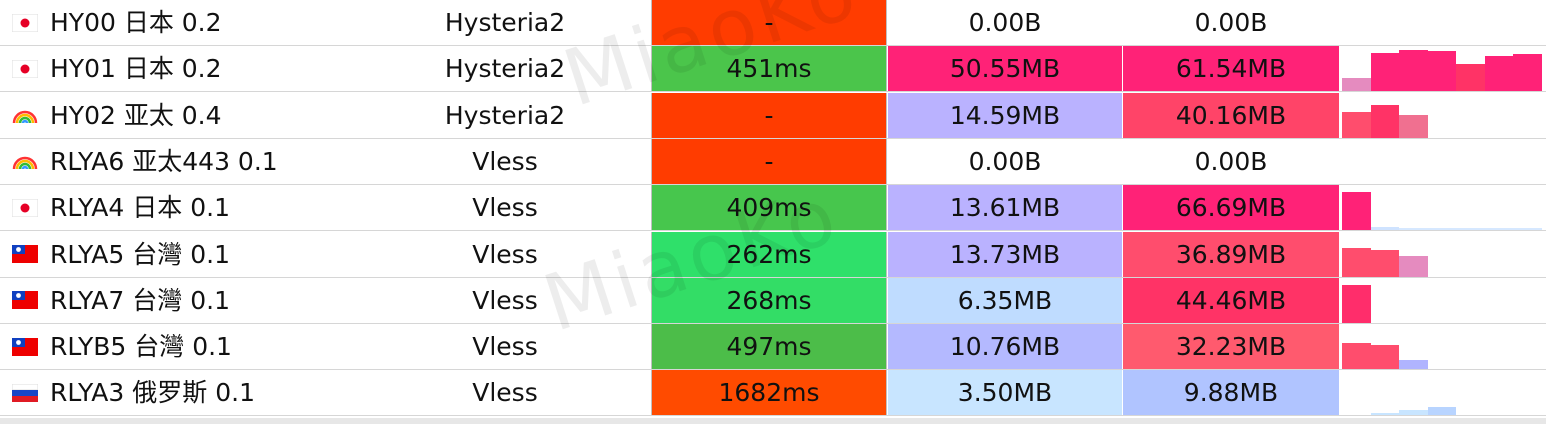 The image size is (1546, 424). Describe the element at coordinates (227, 254) in the screenshot. I see `node-name-cell: RLYA5 台灣 0.1` at that location.